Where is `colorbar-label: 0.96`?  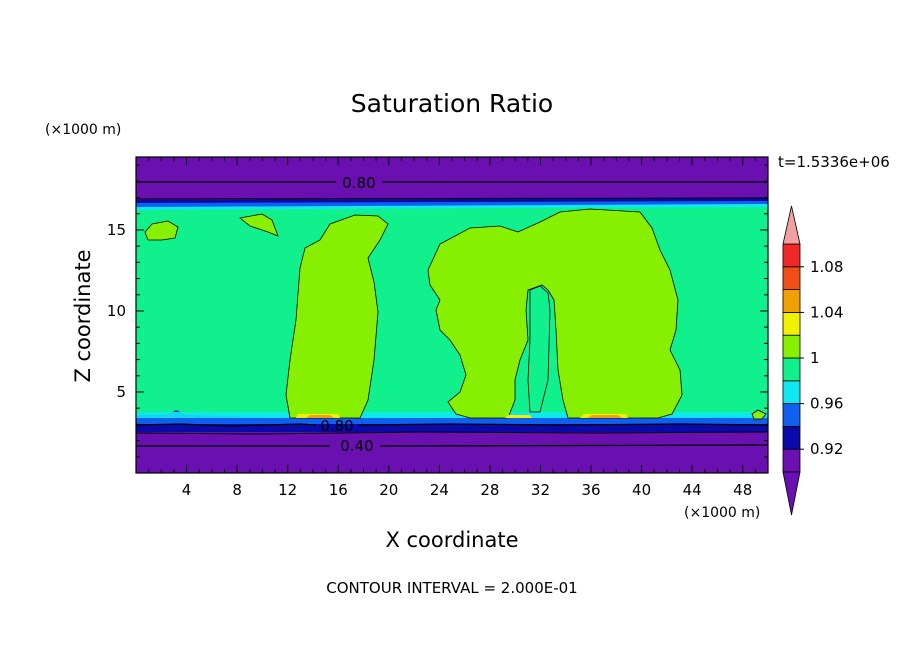 colorbar-label: 0.96 is located at coordinates (826, 404).